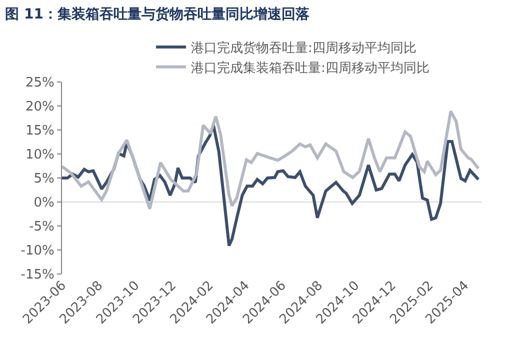 This screenshot has height=342, width=520. Describe the element at coordinates (37, 275) in the screenshot. I see `y-tick-label: -15%` at that location.